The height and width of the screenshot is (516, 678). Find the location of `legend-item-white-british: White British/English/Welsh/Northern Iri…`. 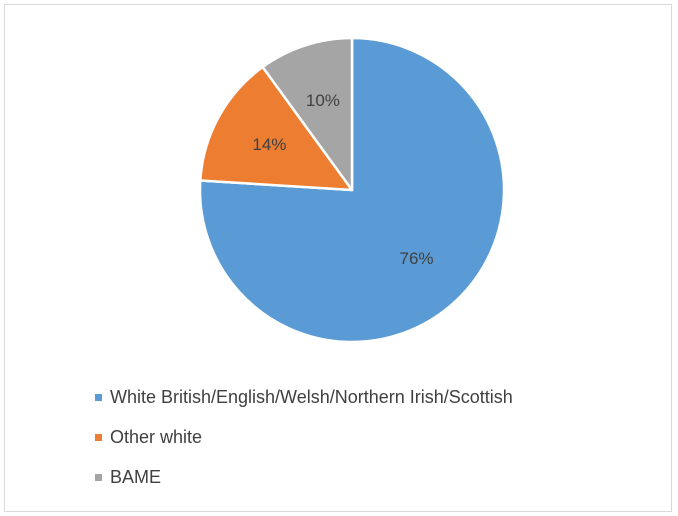

legend-item-white-british: White British/English/Welsh/Northern Iri… is located at coordinates (304, 397).